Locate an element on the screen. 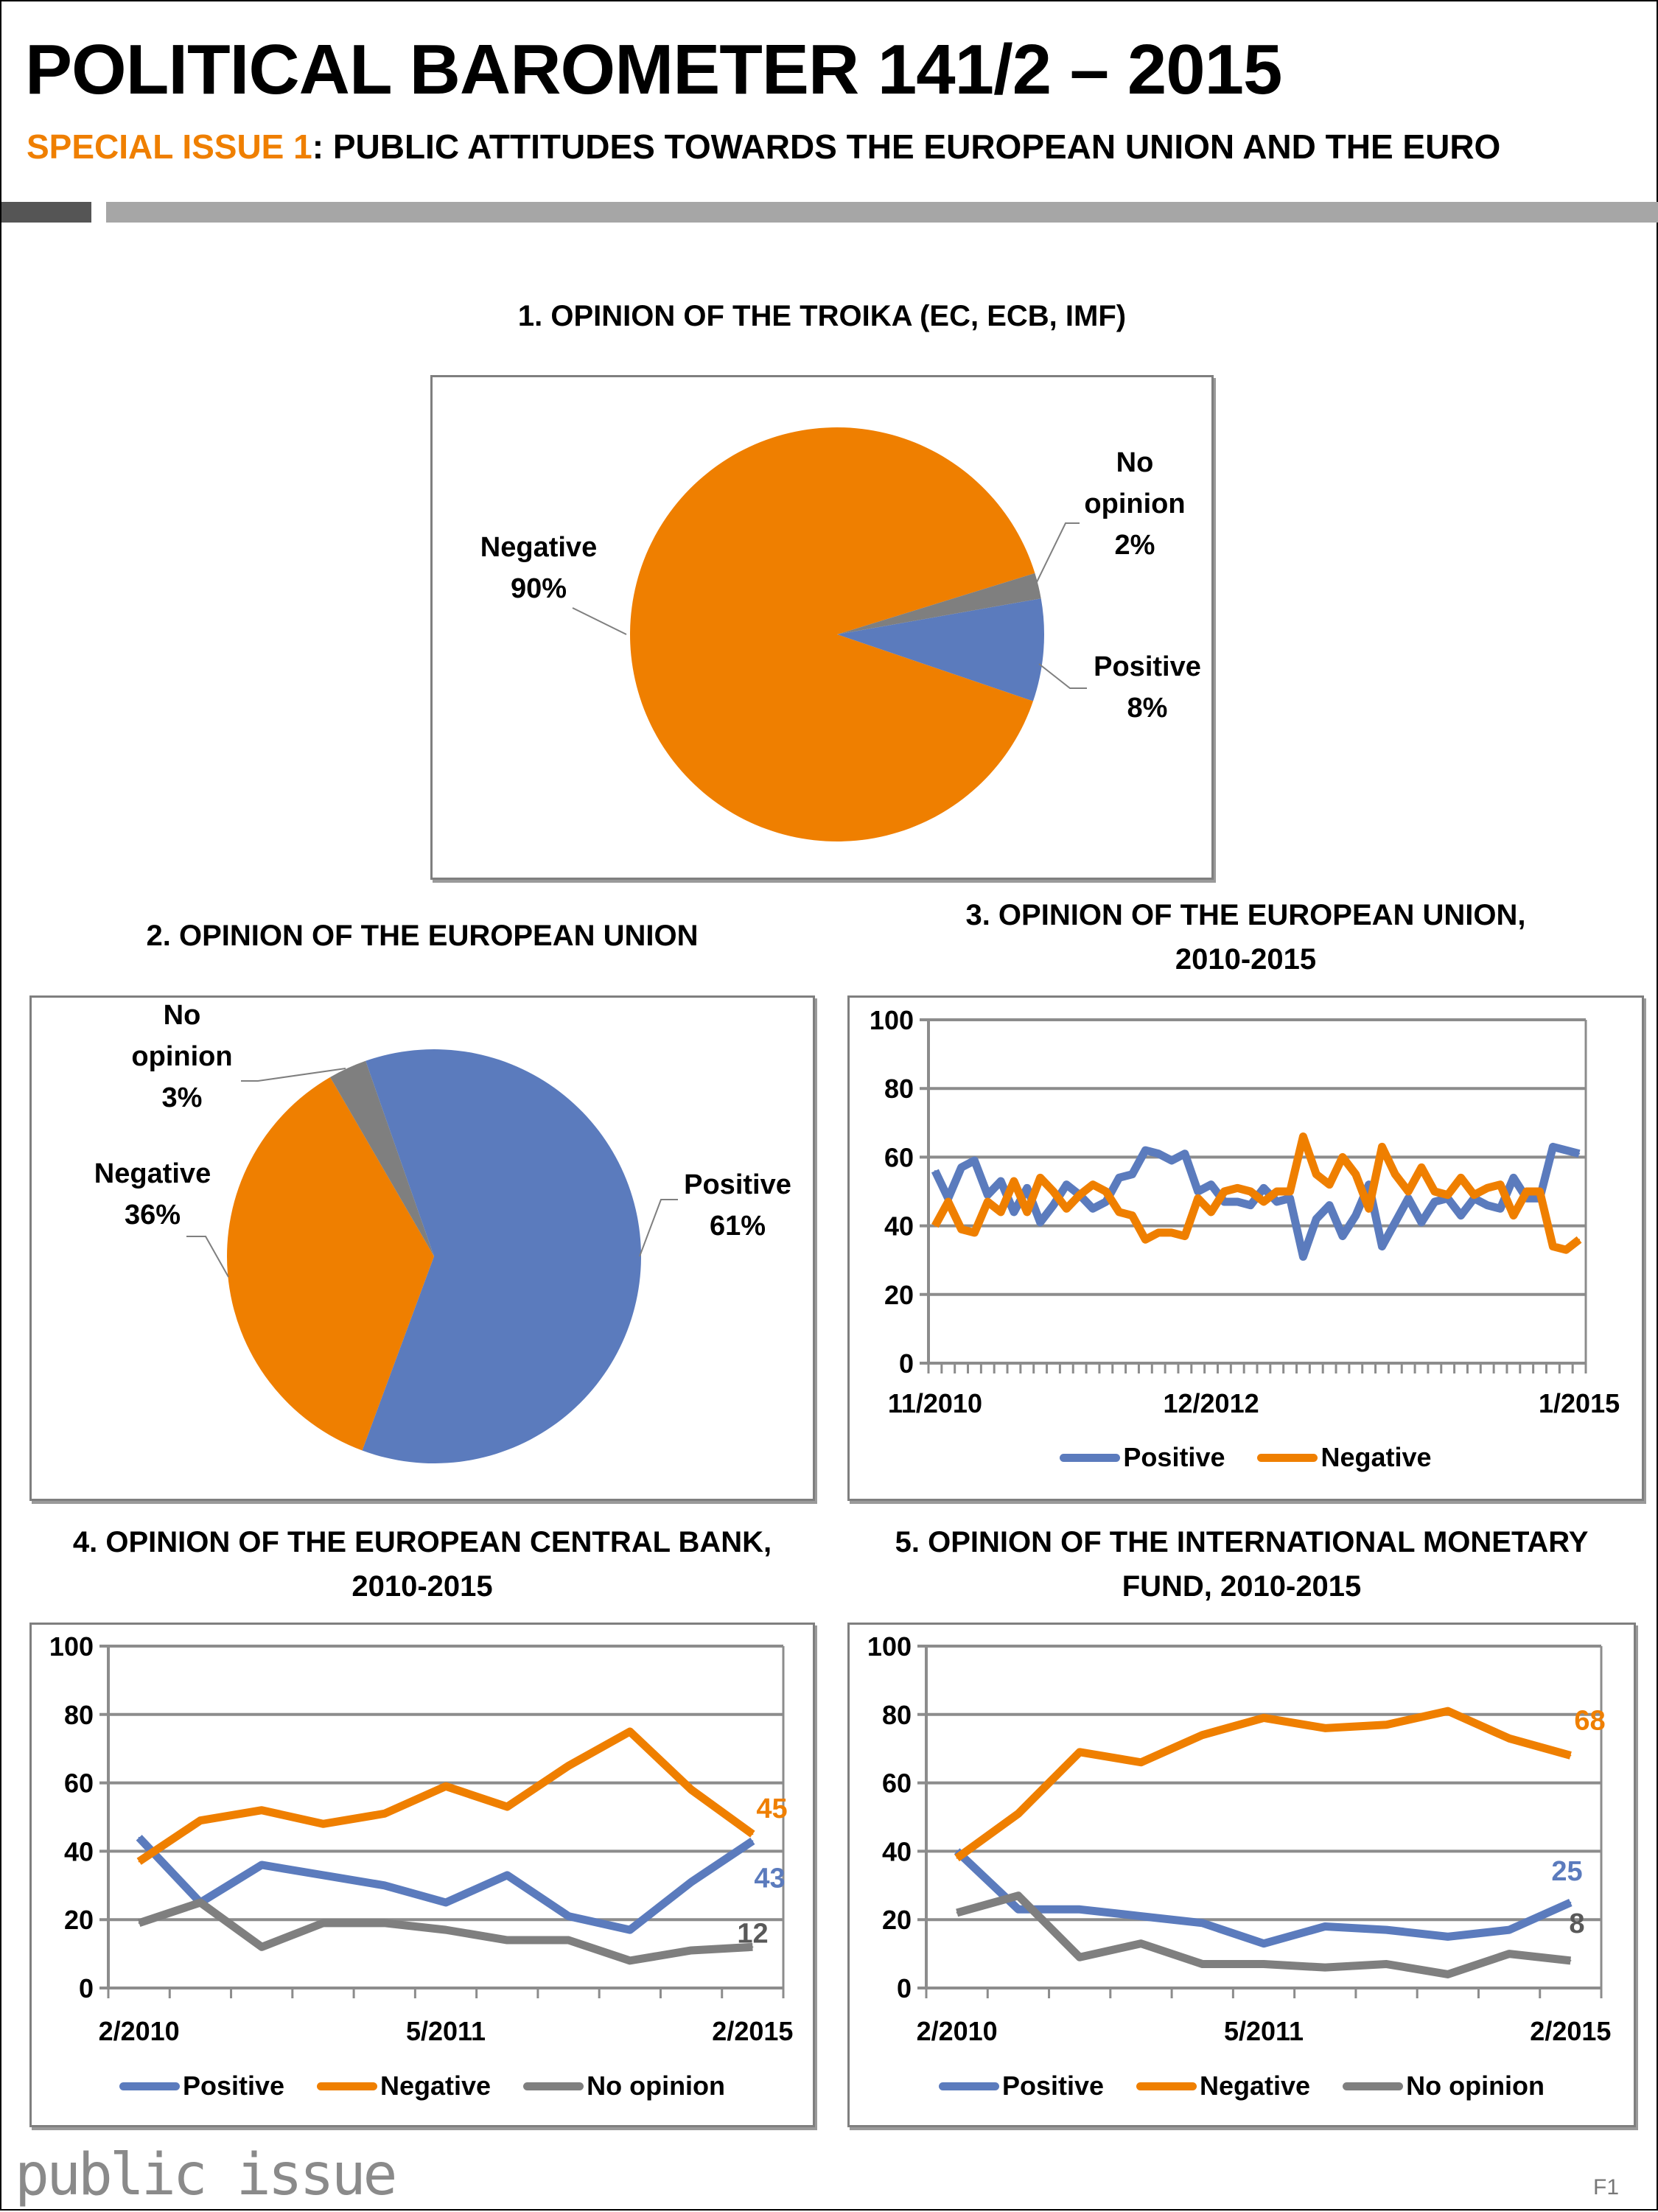 The image size is (1658, 2212). chart4-legend: Positive Negative No opinion is located at coordinates (422, 2086).